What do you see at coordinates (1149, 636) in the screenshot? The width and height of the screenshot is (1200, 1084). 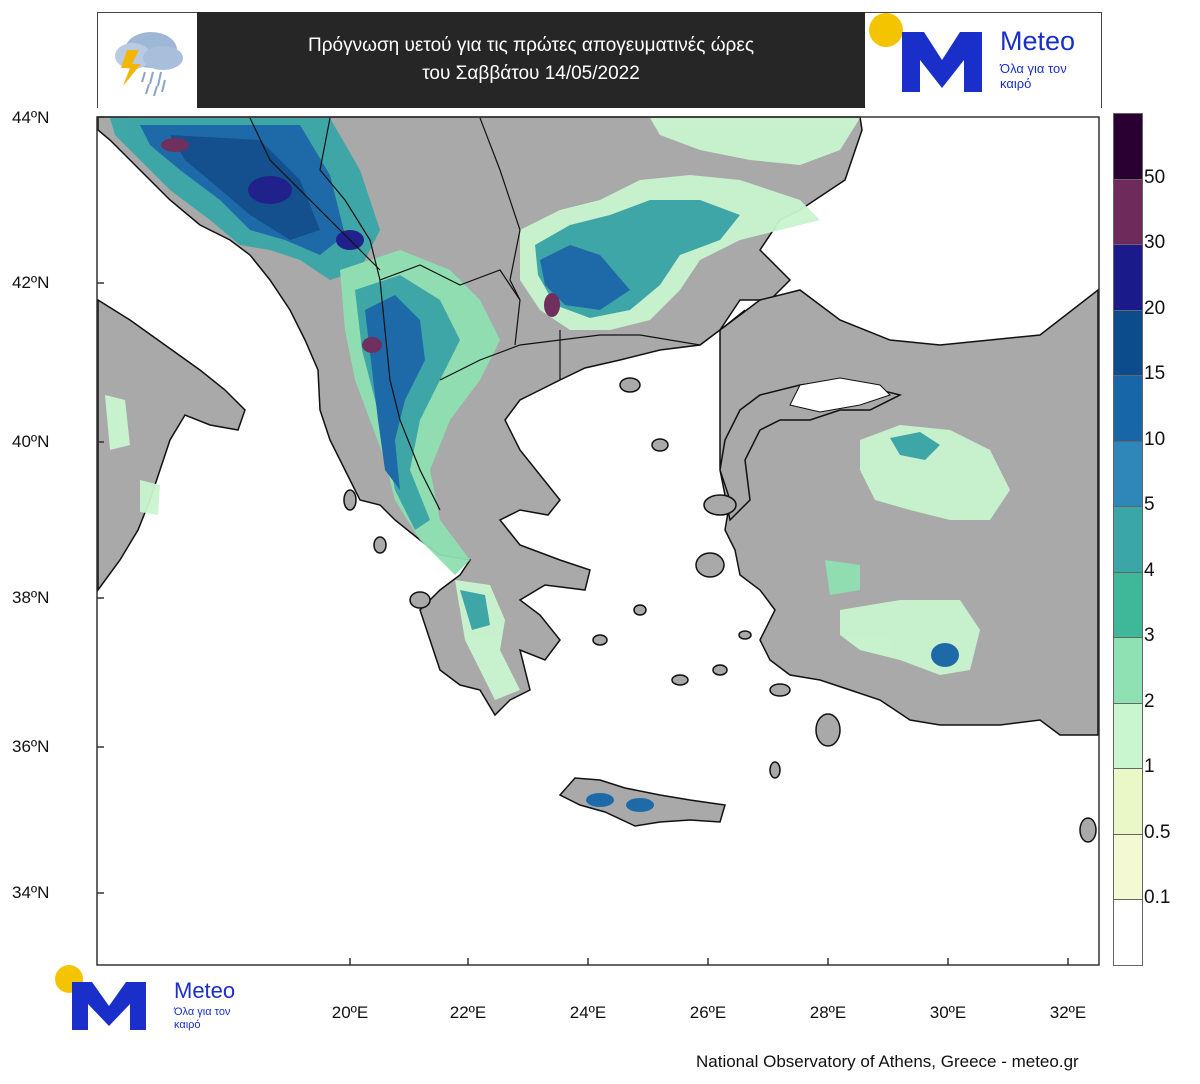 I see `legend-label: 3` at bounding box center [1149, 636].